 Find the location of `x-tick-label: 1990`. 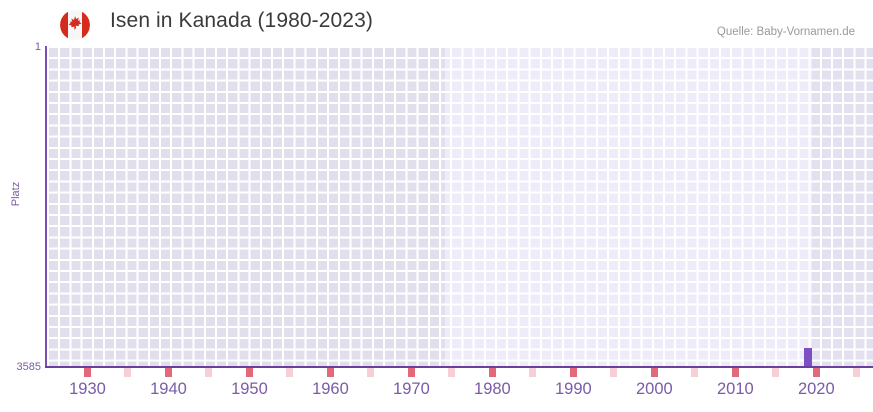

x-tick-label: 1990 is located at coordinates (573, 389).